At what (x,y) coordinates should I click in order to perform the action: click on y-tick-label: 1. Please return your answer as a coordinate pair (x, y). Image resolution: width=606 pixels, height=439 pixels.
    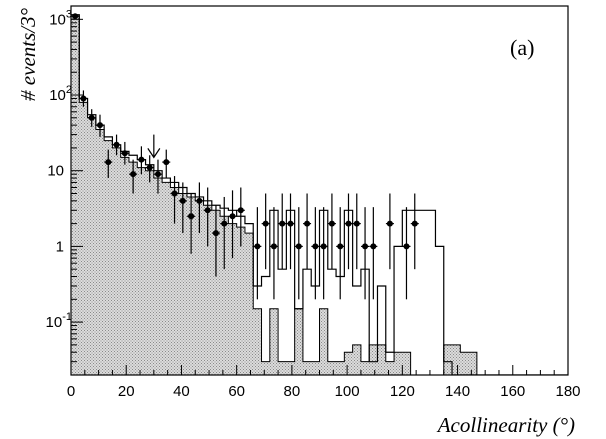
    Looking at the image, I should click on (60, 246).